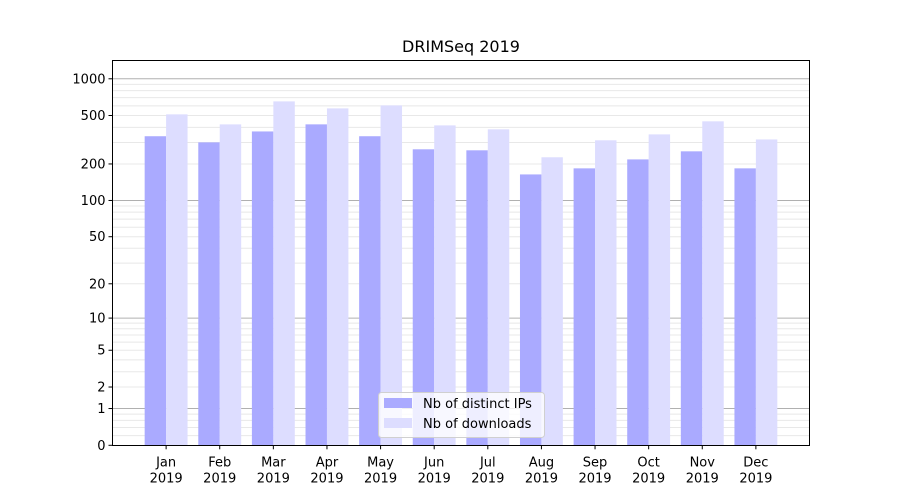 The image size is (900, 504). What do you see at coordinates (219, 470) in the screenshot?
I see `x-tick-label: Feb 2019` at bounding box center [219, 470].